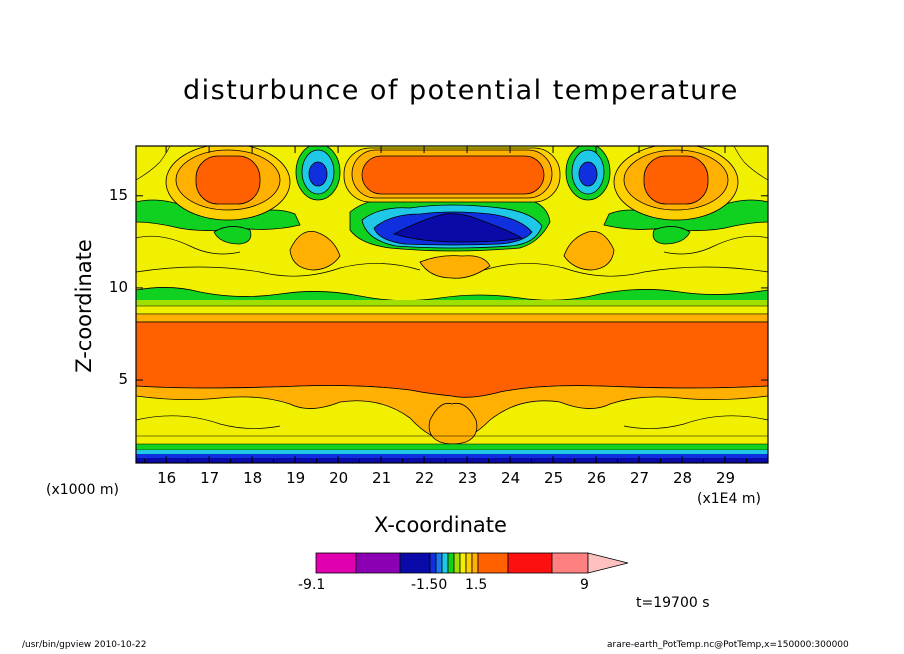 The image size is (904, 654). I want to click on colorbar-tick-label: 9, so click(584, 585).